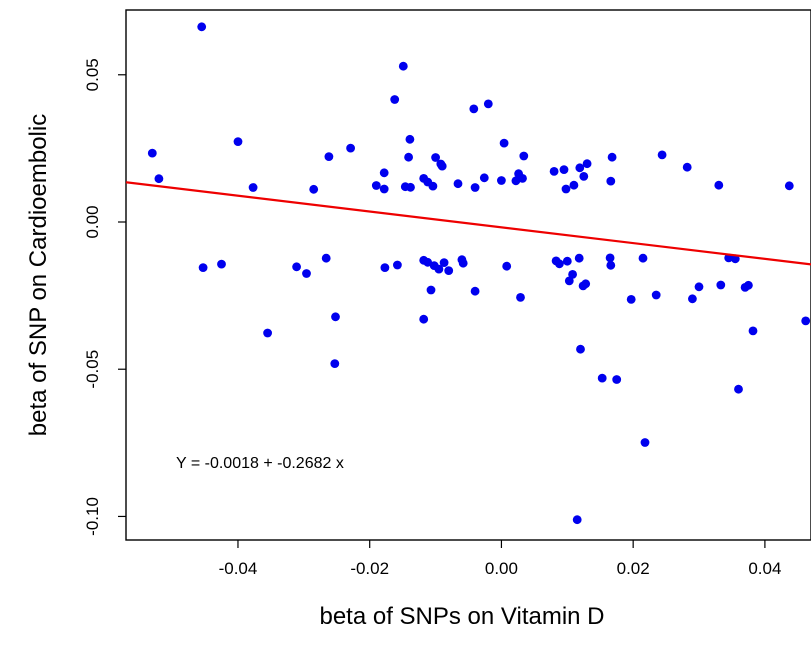 The image size is (811, 647). I want to click on x-tick-label: 0.00, so click(501, 568).